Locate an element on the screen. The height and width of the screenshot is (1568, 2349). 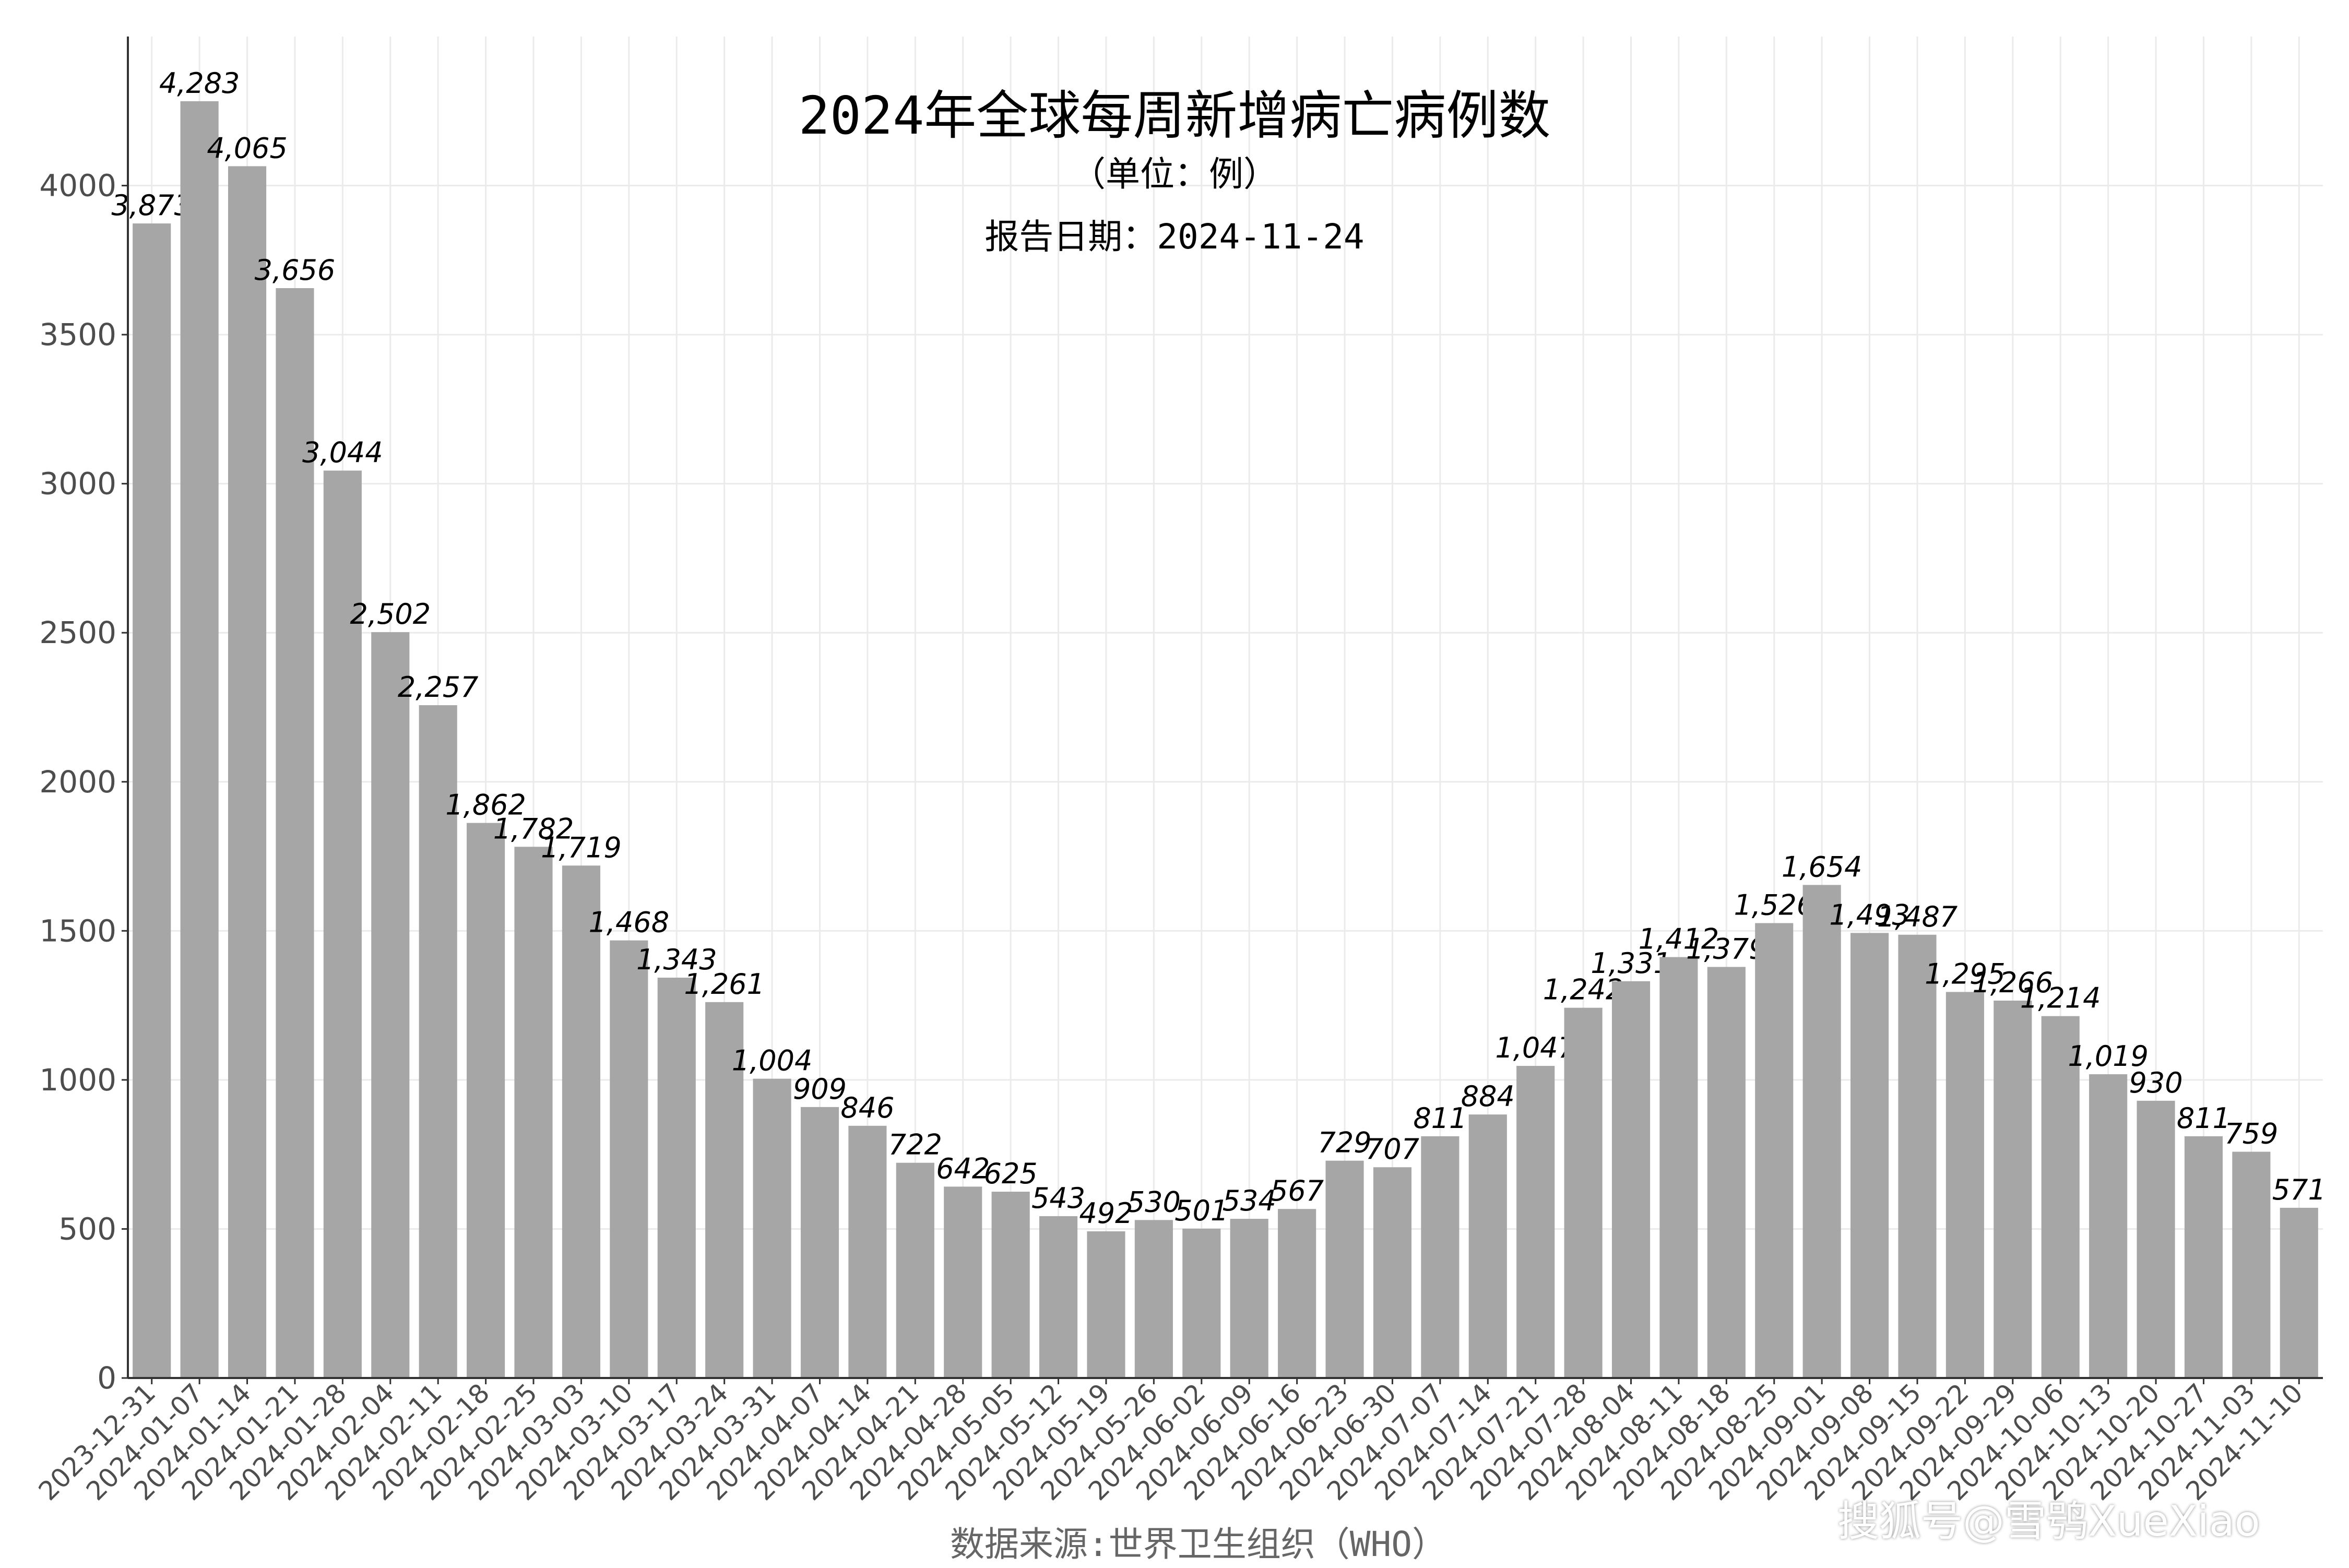
value-label: 3,656 is located at coordinates (295, 270).